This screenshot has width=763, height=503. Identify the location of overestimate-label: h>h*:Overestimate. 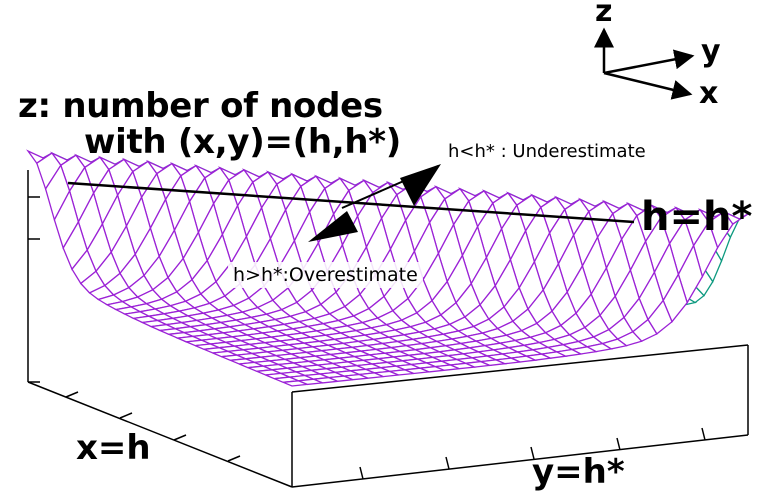
(325, 275).